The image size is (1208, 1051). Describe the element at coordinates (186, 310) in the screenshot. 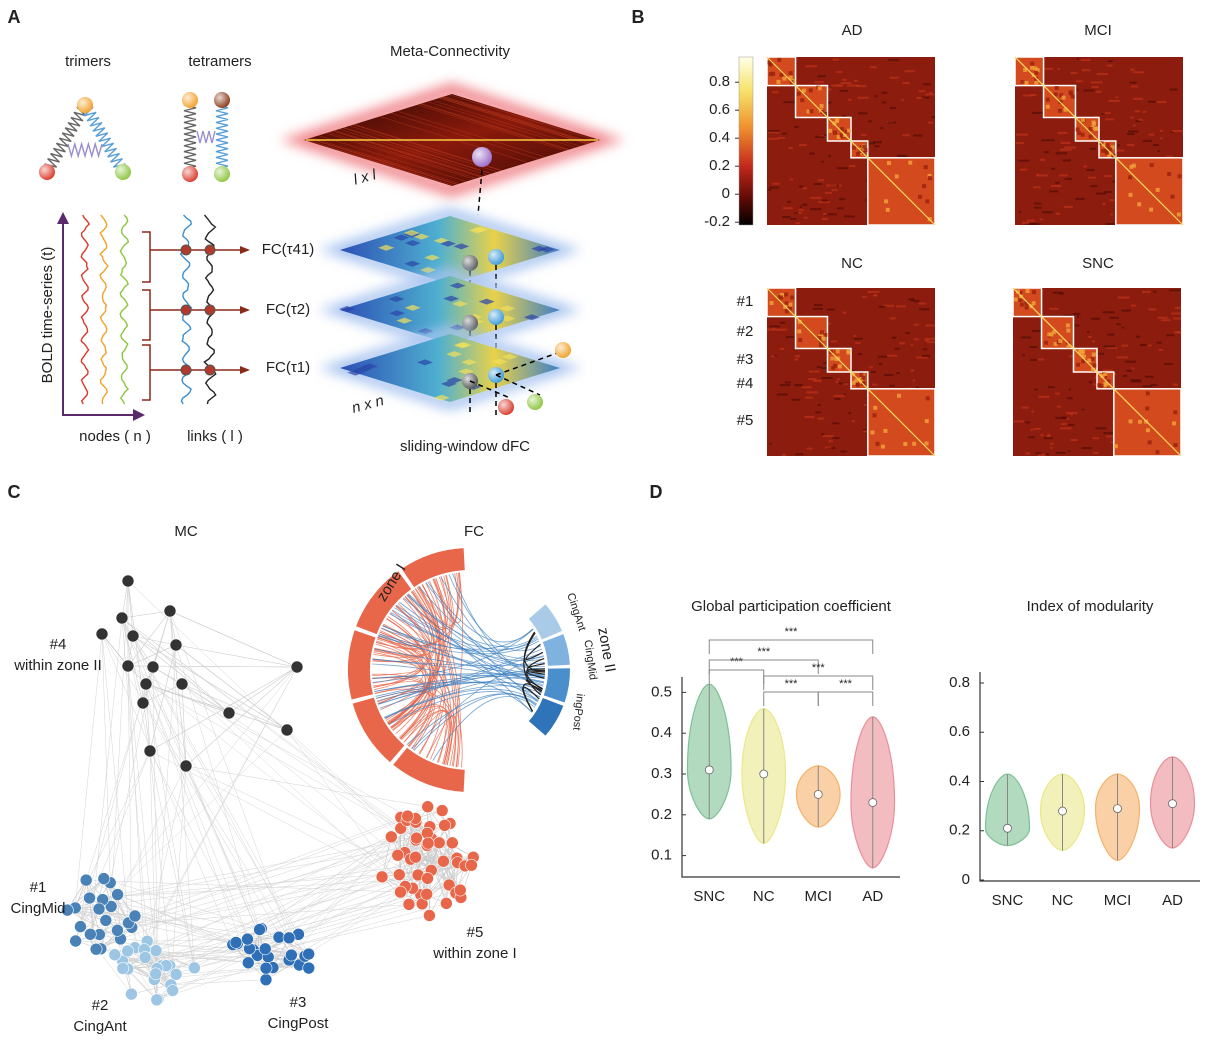

I see `dot` at that location.